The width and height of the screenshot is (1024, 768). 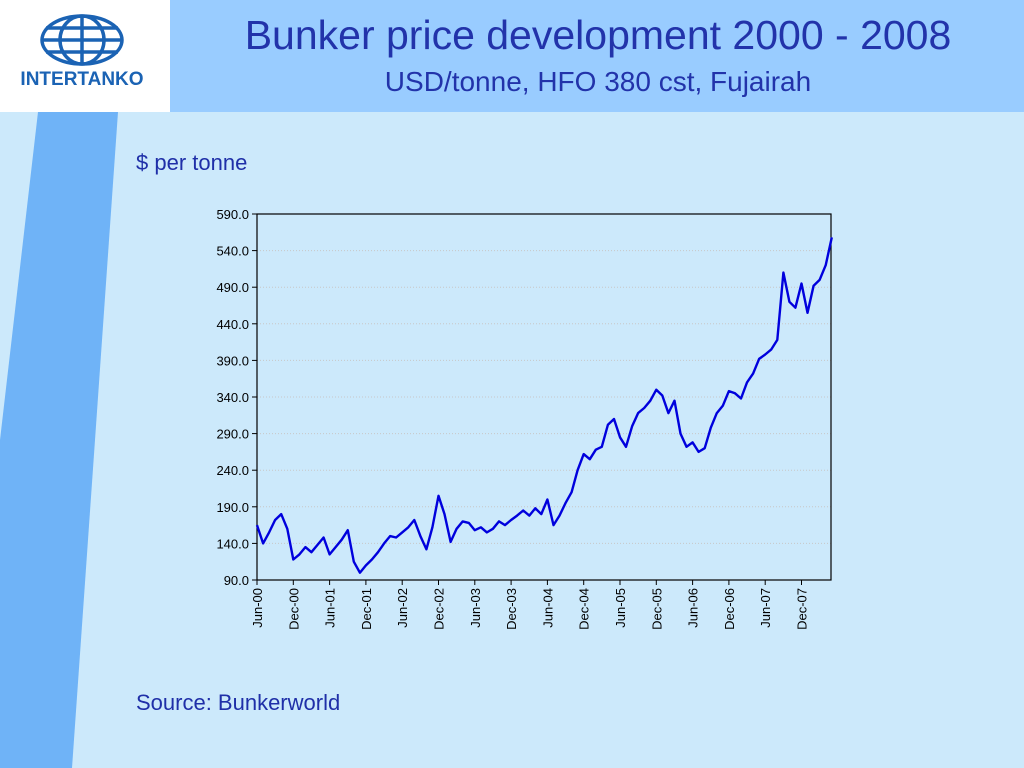 I want to click on x-tick-label: Dec-06, so click(x=729, y=609).